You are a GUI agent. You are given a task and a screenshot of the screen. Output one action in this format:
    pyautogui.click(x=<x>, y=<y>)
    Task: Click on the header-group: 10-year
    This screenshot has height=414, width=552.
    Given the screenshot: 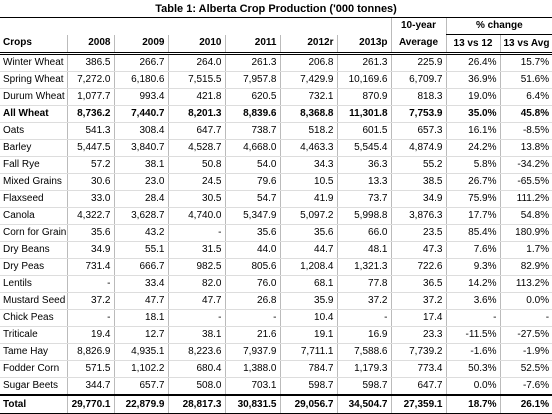 What is the action you would take?
    pyautogui.click(x=418, y=26)
    